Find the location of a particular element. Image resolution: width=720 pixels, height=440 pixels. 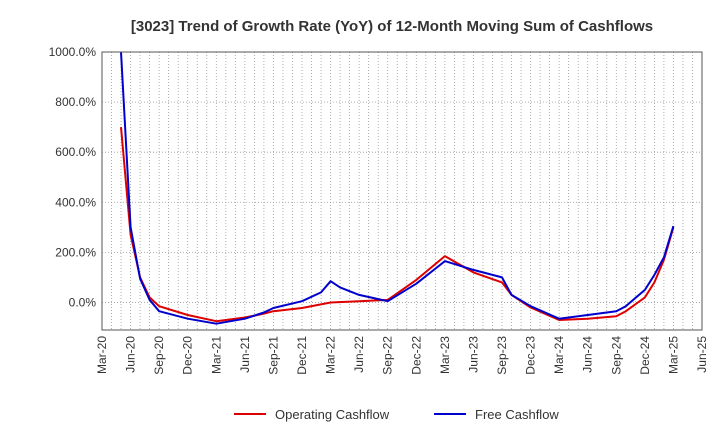

legend: Operating Cashflow Free Cashflow is located at coordinates (396, 414).